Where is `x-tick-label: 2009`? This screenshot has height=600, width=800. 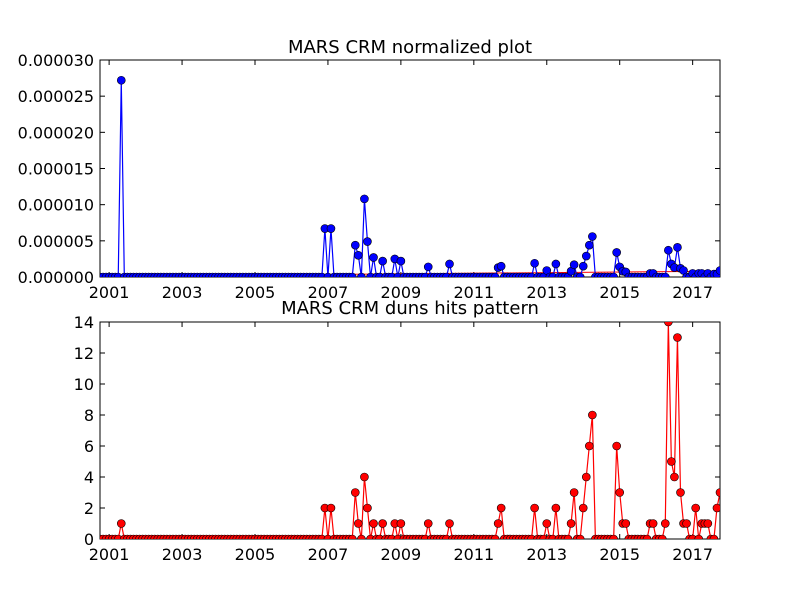 x-tick-label: 2009 is located at coordinates (401, 554).